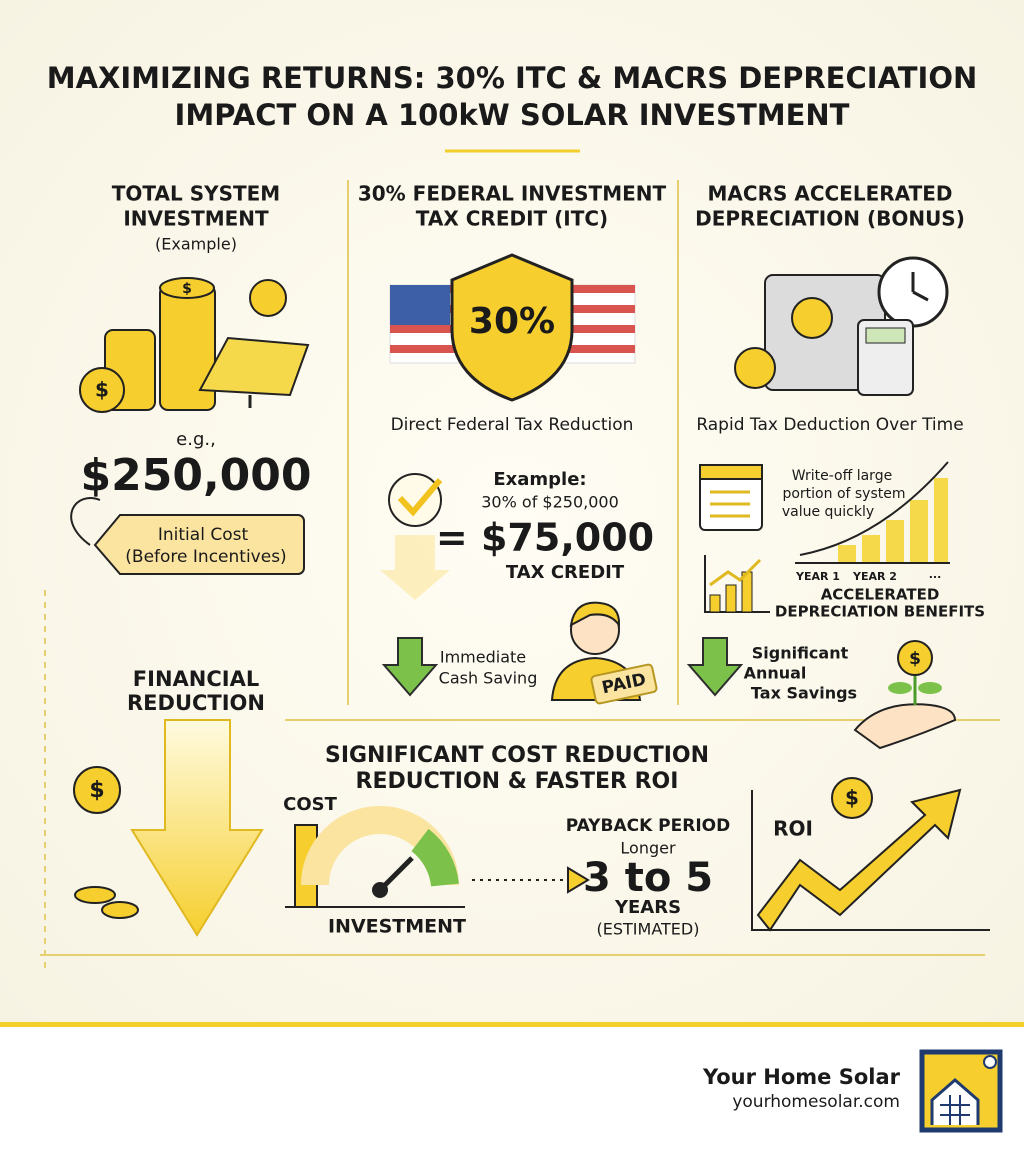 The width and height of the screenshot is (1024, 1154). I want to click on amount-prefix: e.g.,, so click(196, 439).